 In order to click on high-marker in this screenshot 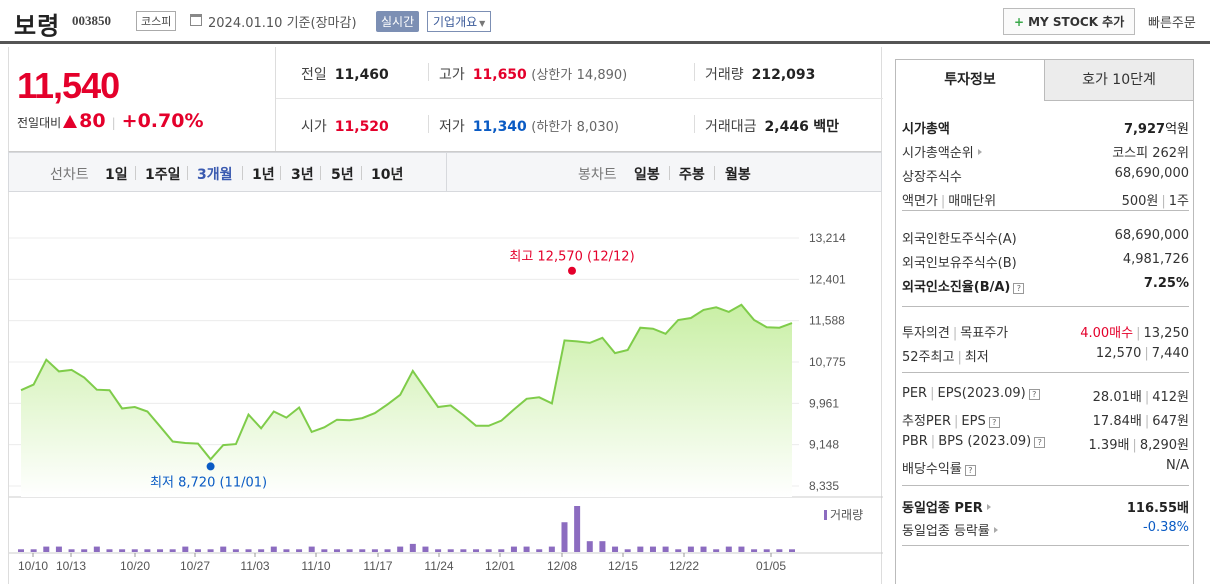, I will do `click(572, 270)`.